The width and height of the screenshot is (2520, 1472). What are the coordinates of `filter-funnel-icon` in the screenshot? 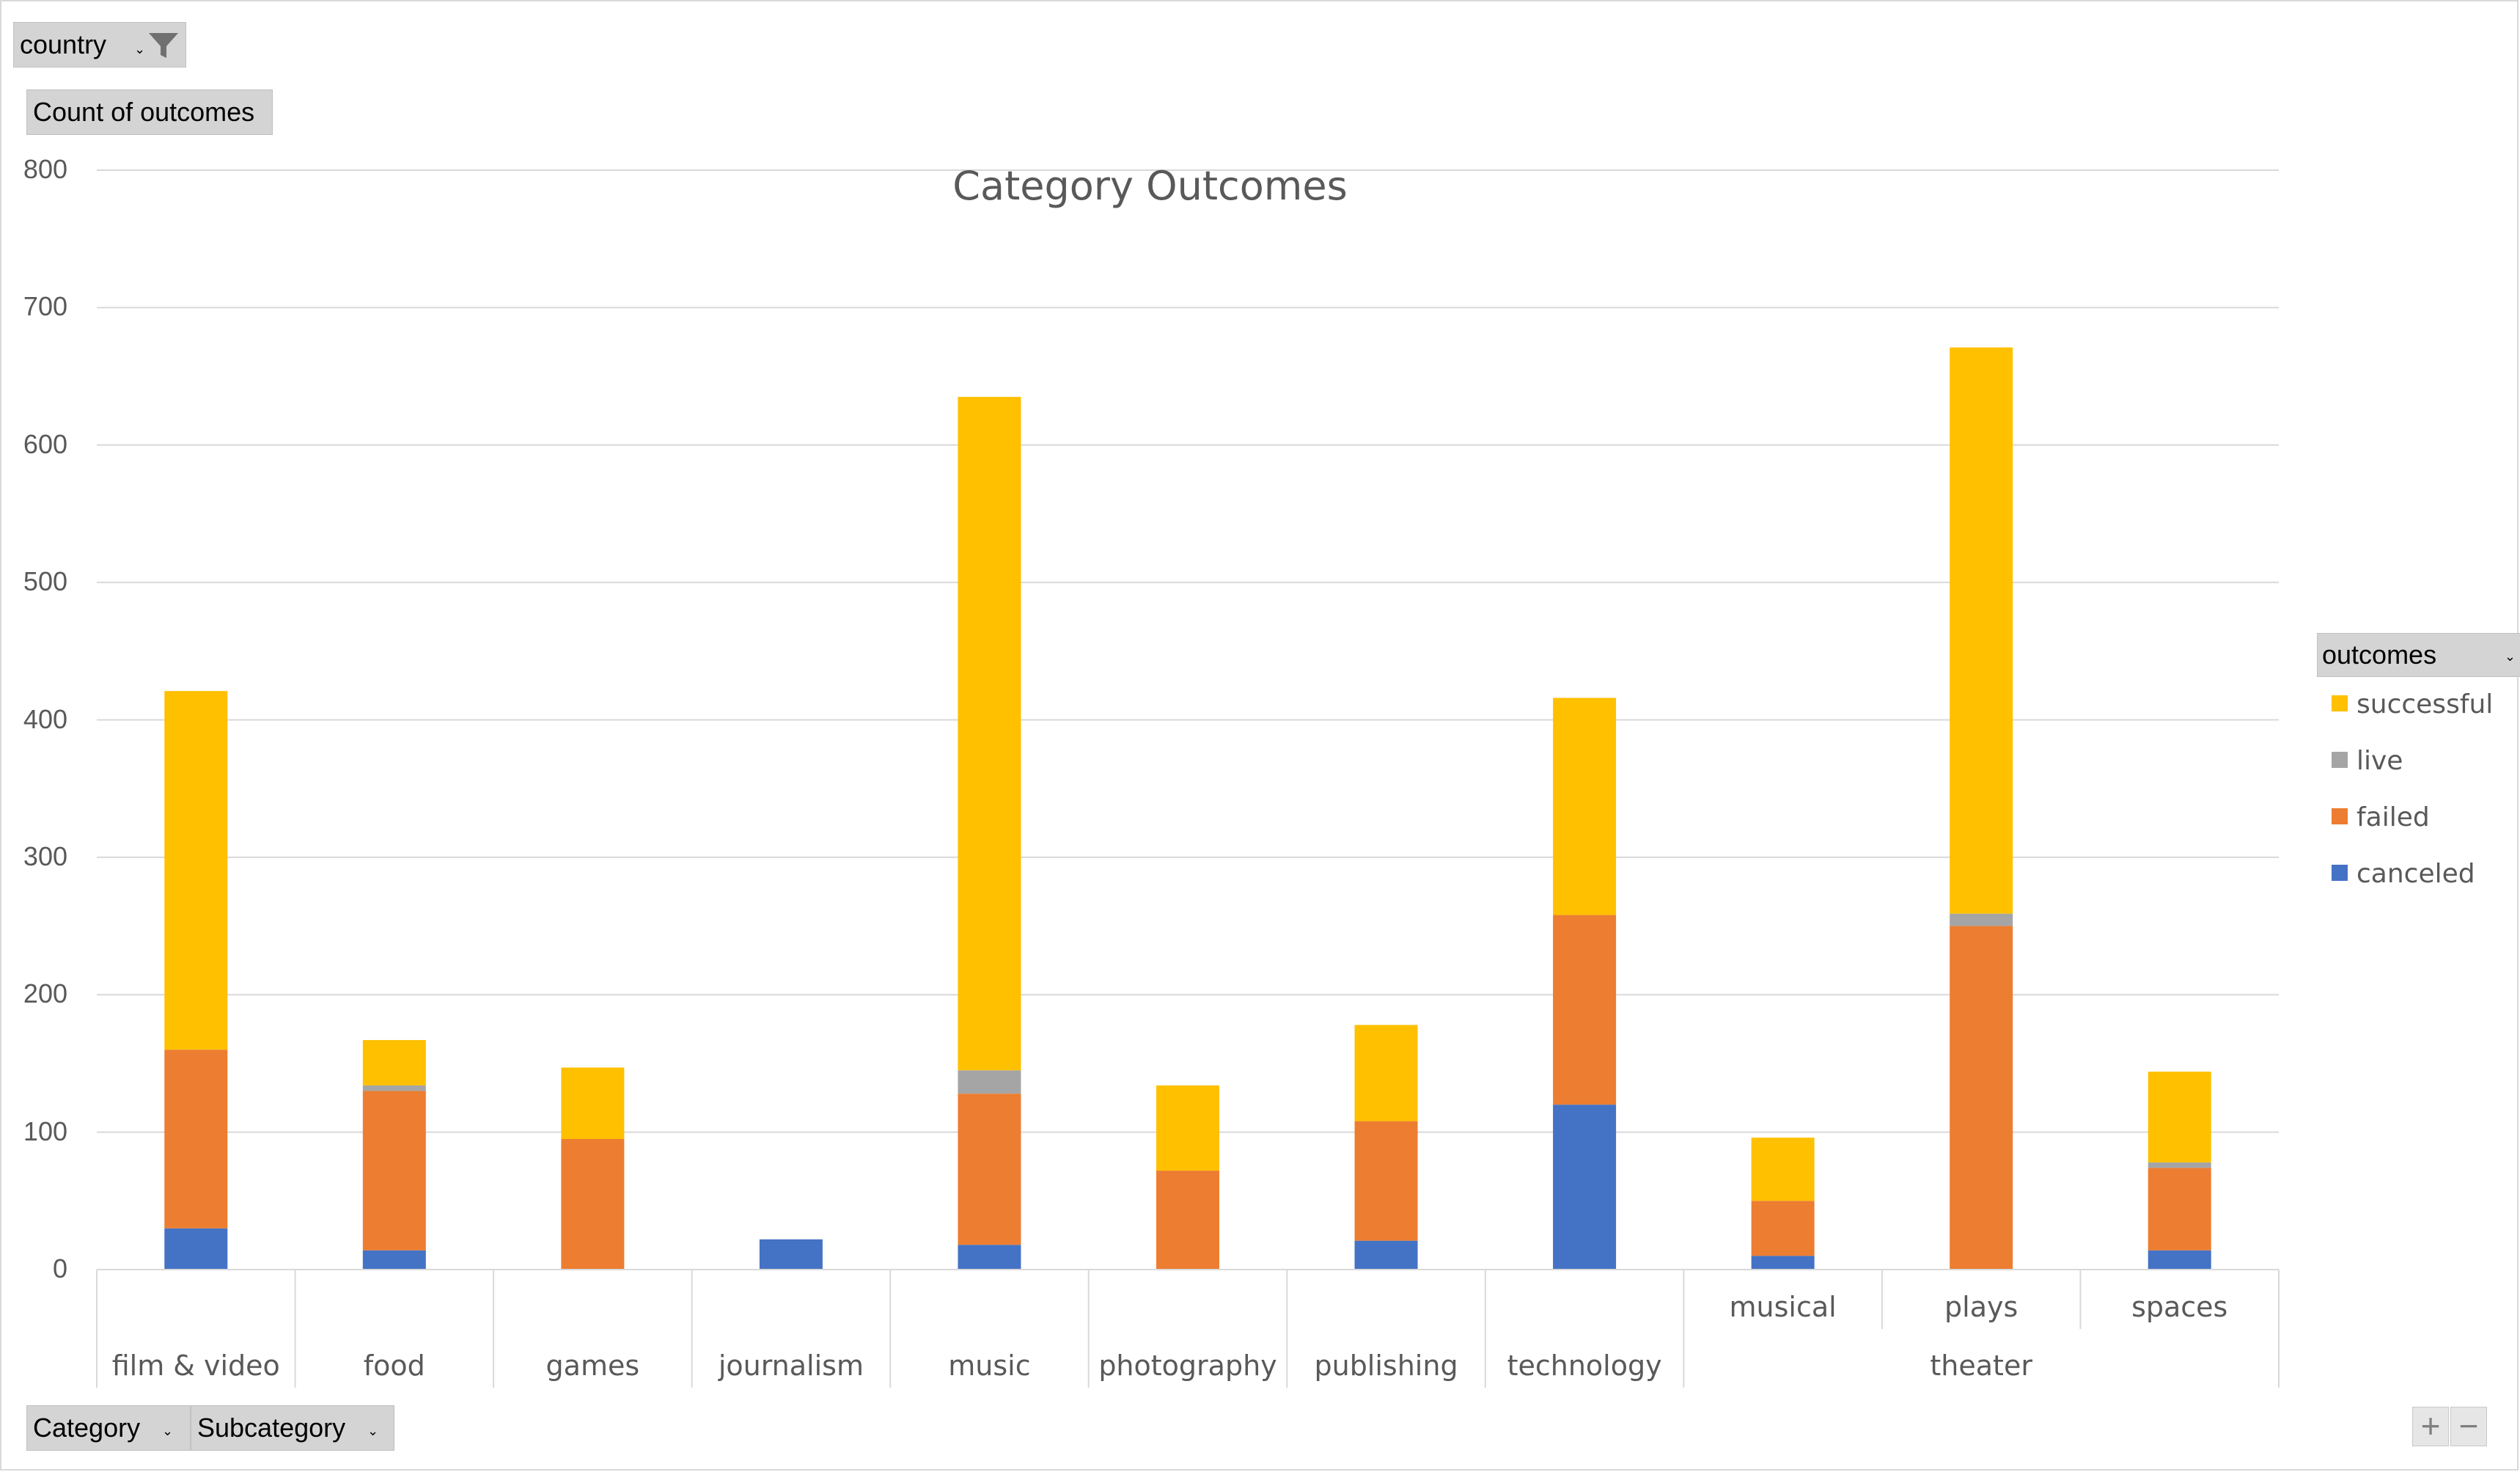 It's located at (163, 45).